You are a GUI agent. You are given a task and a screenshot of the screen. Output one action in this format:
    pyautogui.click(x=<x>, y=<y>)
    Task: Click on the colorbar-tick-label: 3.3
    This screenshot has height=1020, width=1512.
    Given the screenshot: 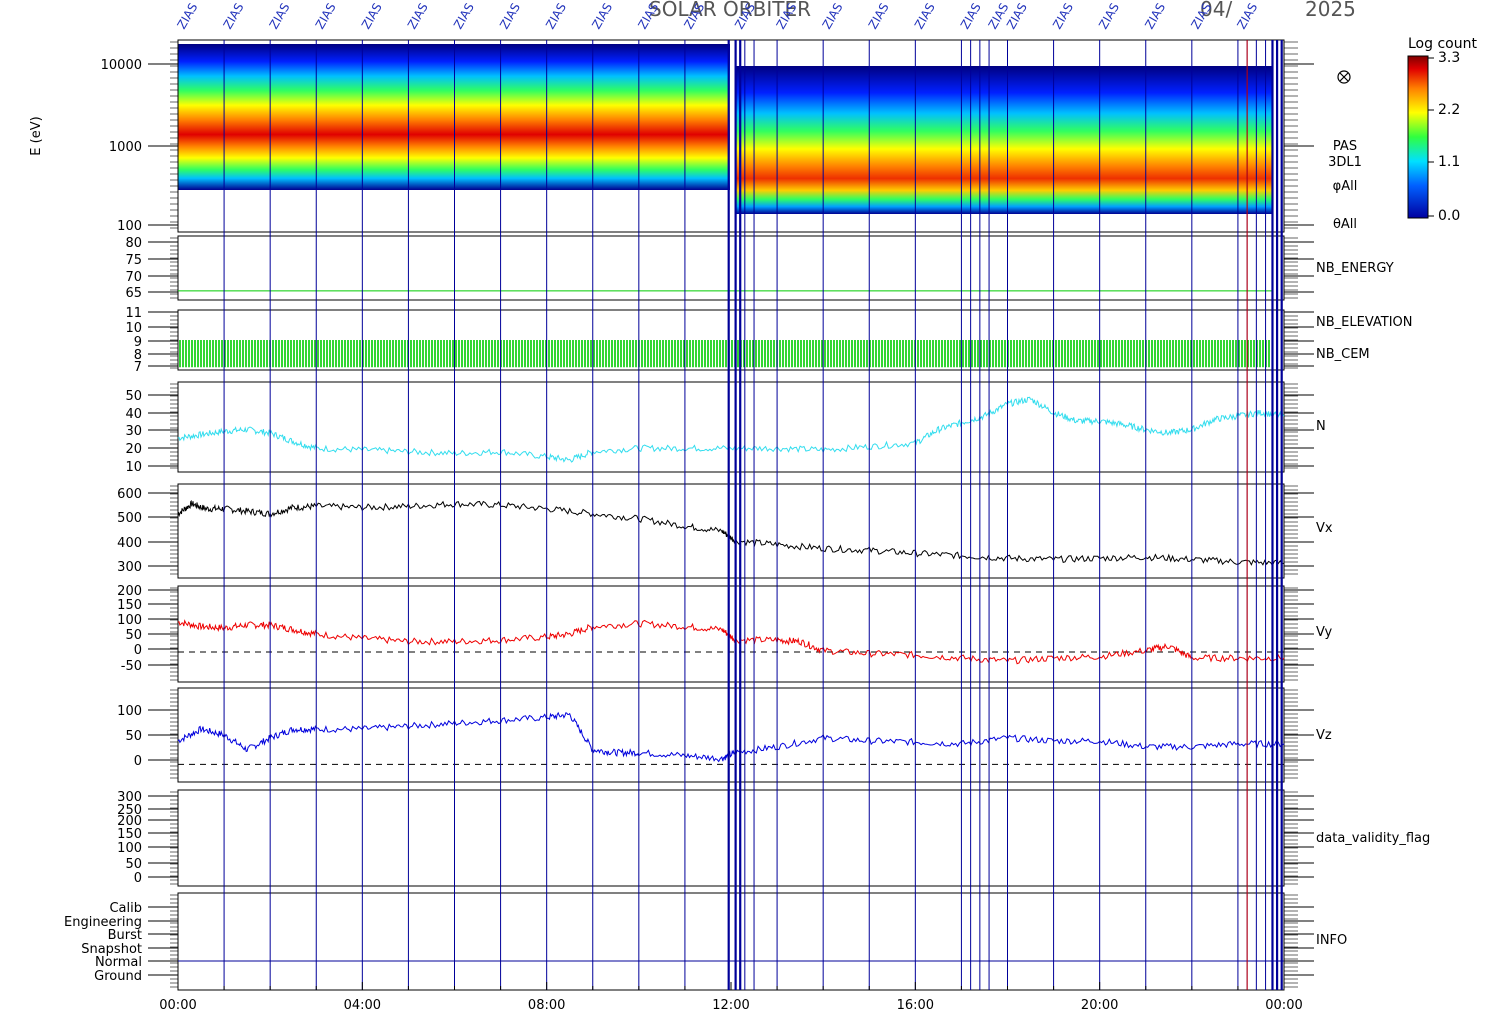 What is the action you would take?
    pyautogui.click(x=1449, y=58)
    